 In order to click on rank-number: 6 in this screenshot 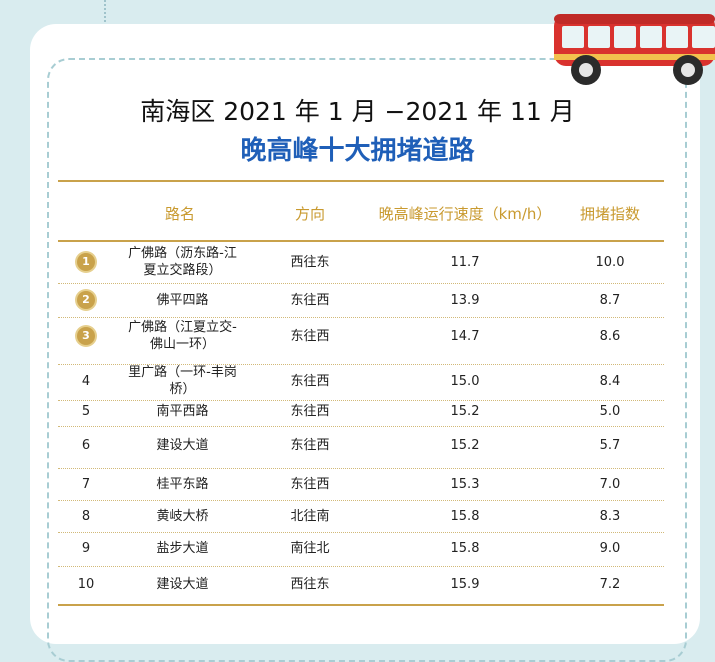, I will do `click(86, 445)`.